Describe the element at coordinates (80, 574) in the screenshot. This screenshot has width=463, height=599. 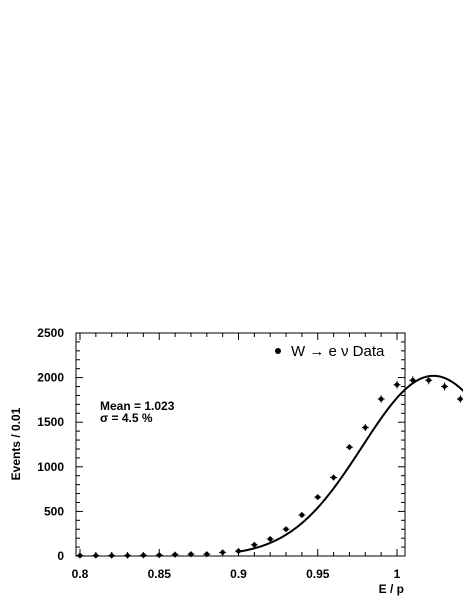
I see `x-tick-label: 0.8` at that location.